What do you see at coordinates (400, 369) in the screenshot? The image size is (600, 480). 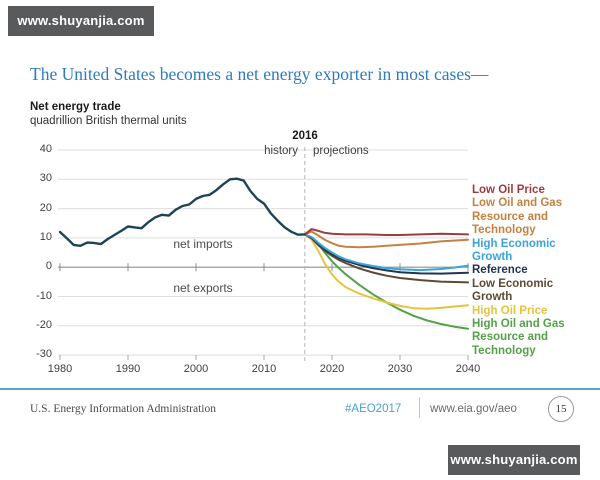 I see `x-axis-tick-label: 2030` at bounding box center [400, 369].